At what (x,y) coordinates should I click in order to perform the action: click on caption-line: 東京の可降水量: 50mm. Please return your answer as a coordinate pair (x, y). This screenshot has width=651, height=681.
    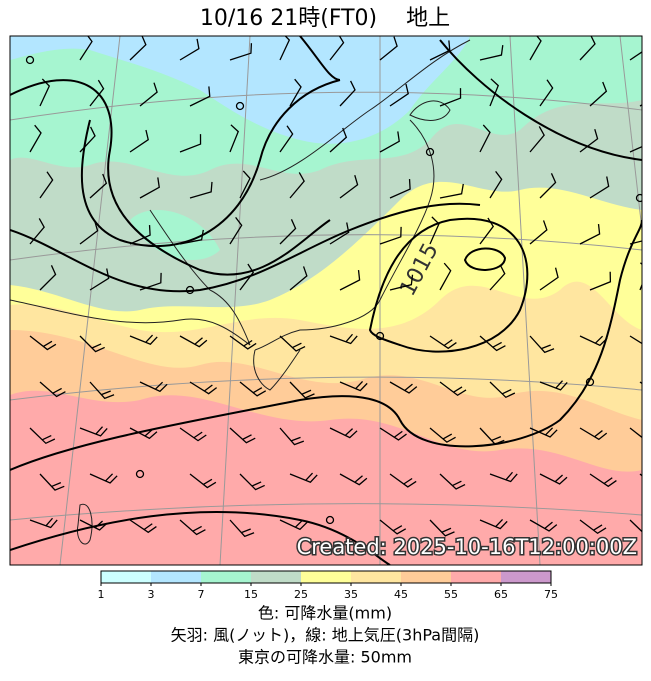
    Looking at the image, I should click on (325, 657).